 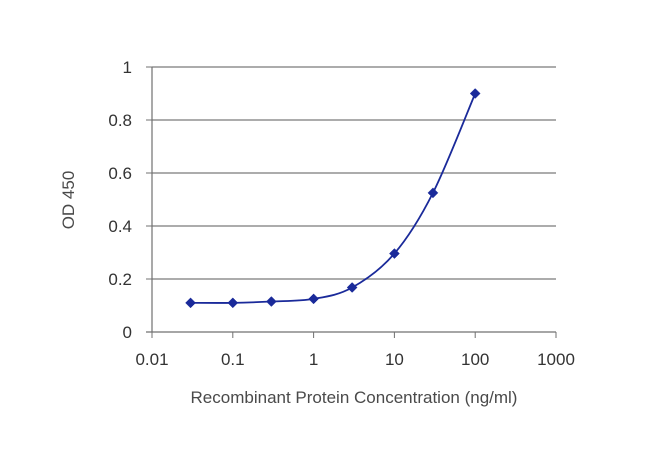 What do you see at coordinates (120, 226) in the screenshot?
I see `y-tick-label: 0.4` at bounding box center [120, 226].